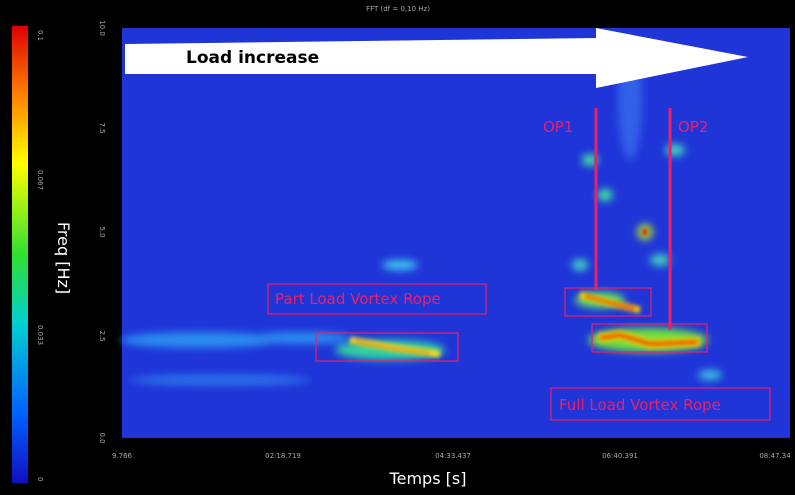  I want to click on x-tick-label: 06:40.391, so click(620, 456).